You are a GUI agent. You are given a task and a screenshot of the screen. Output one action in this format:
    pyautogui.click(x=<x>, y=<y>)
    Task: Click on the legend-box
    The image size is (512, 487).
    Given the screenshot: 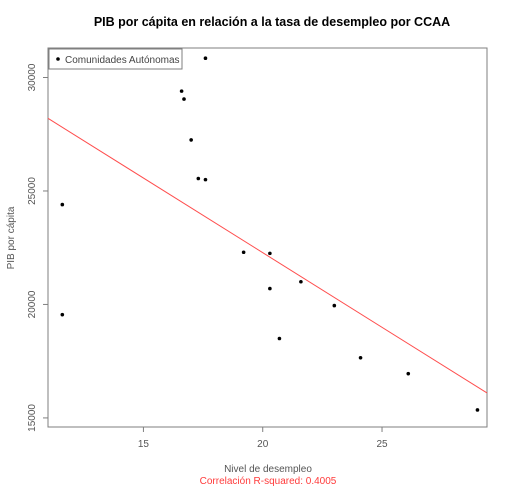 What is the action you would take?
    pyautogui.click(x=115, y=59)
    